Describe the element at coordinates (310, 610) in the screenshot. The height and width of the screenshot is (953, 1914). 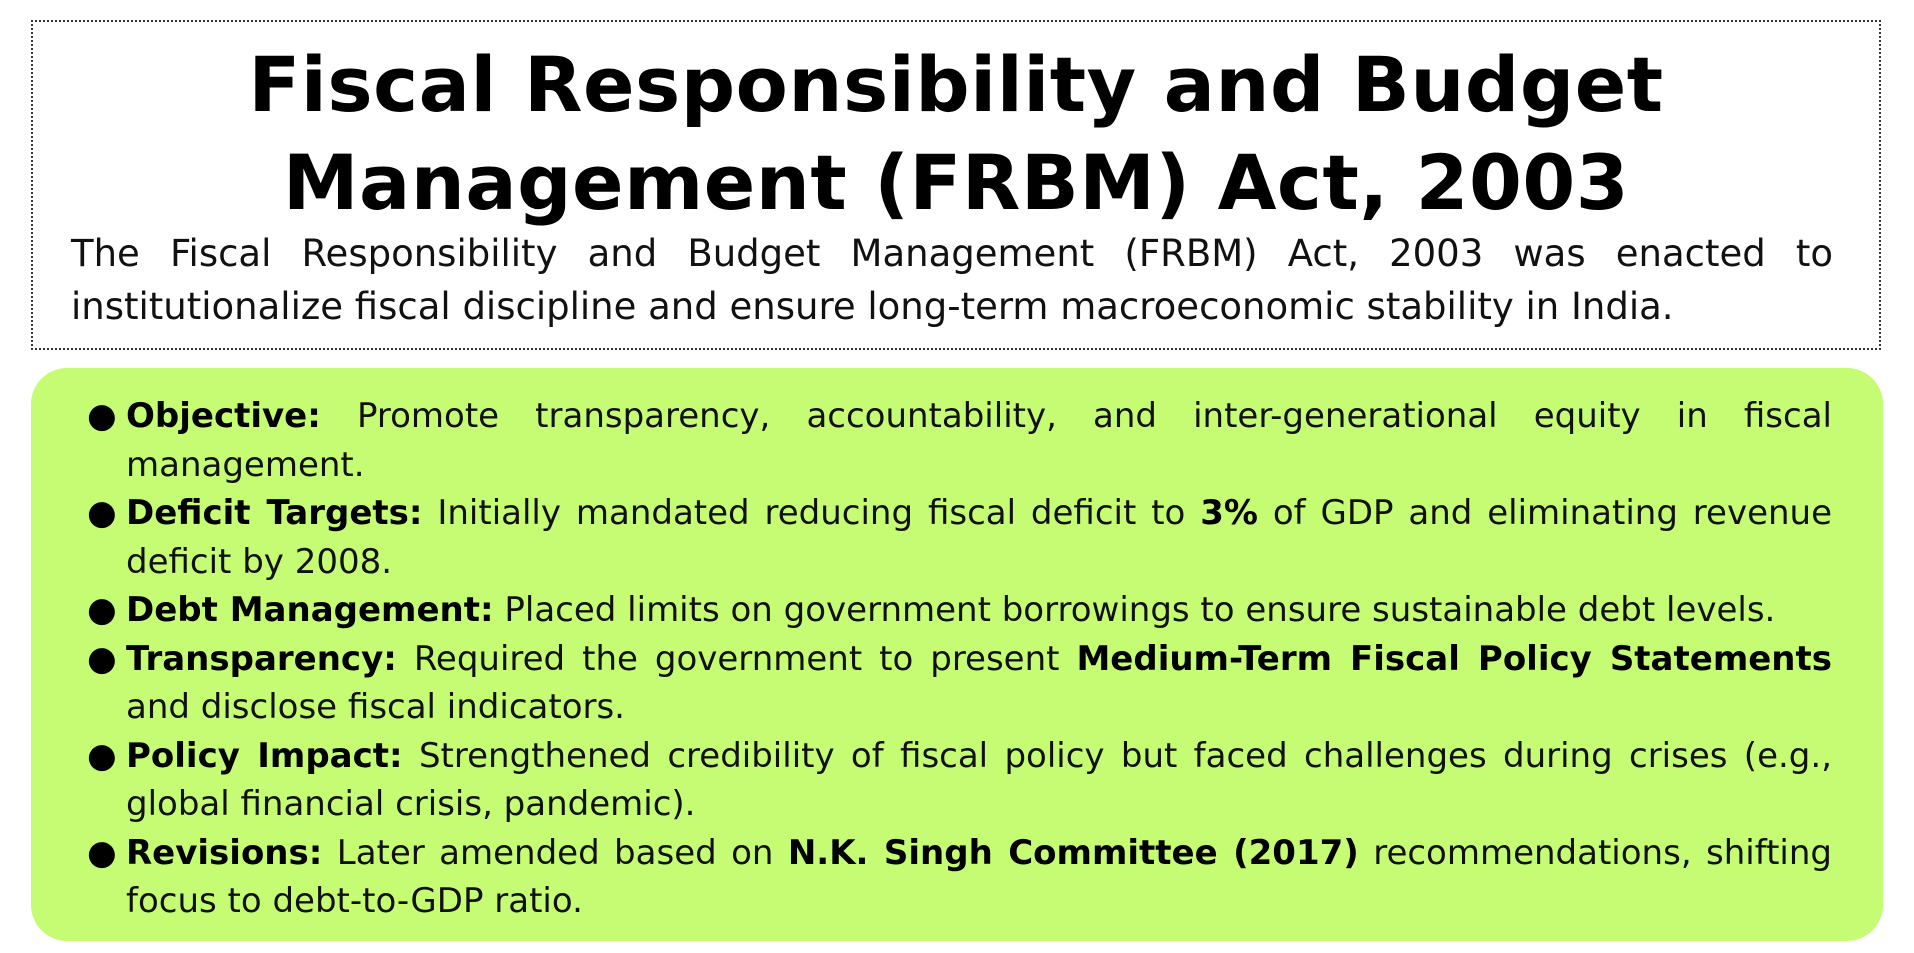
I see `point-label: Debt Management:` at that location.